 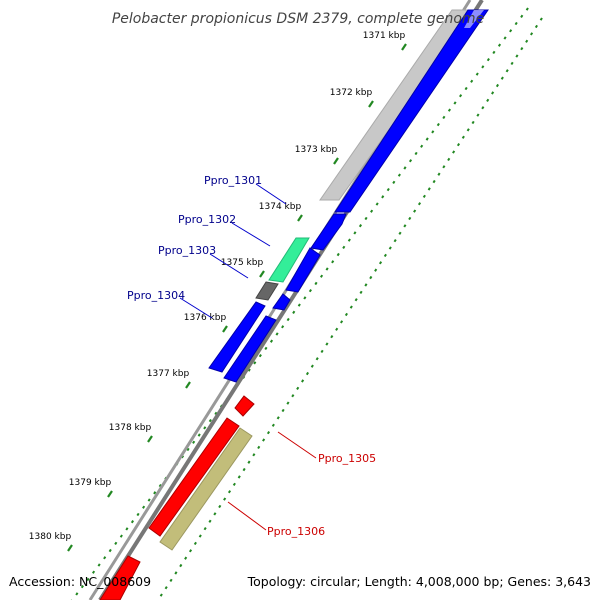 What do you see at coordinates (156, 295) in the screenshot?
I see `gene-label-ppro-1304: Ppro_1304` at bounding box center [156, 295].